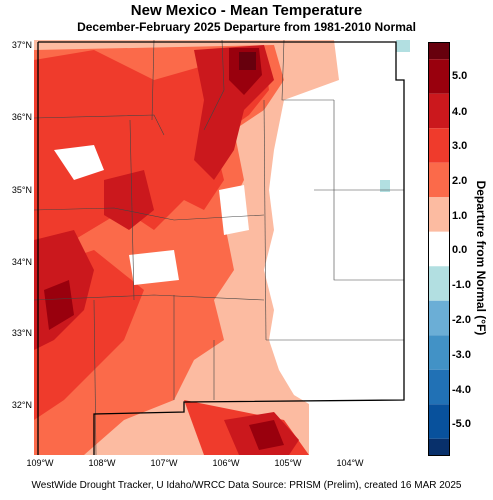 The width and height of the screenshot is (493, 500). What do you see at coordinates (226, 463) in the screenshot?
I see `lon-label-106: 106°W` at bounding box center [226, 463].